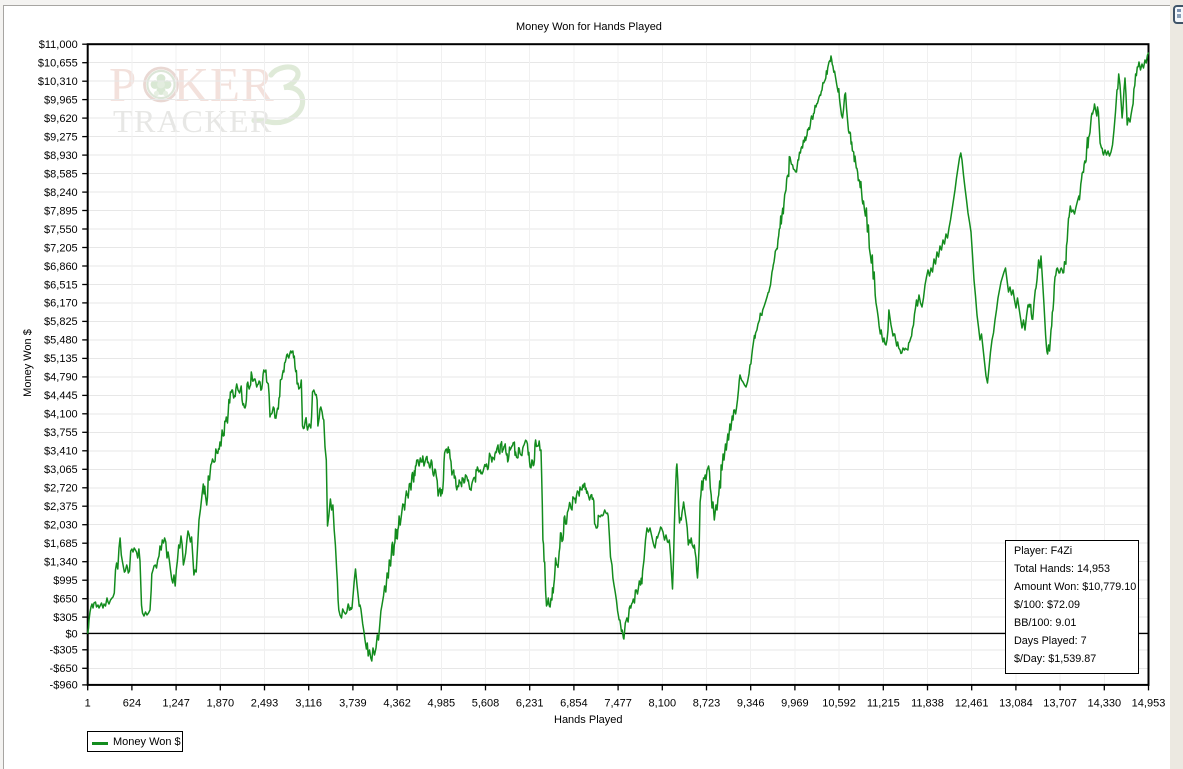 The height and width of the screenshot is (769, 1183). Describe the element at coordinates (61, 137) in the screenshot. I see `svg-text: $9,275` at that location.